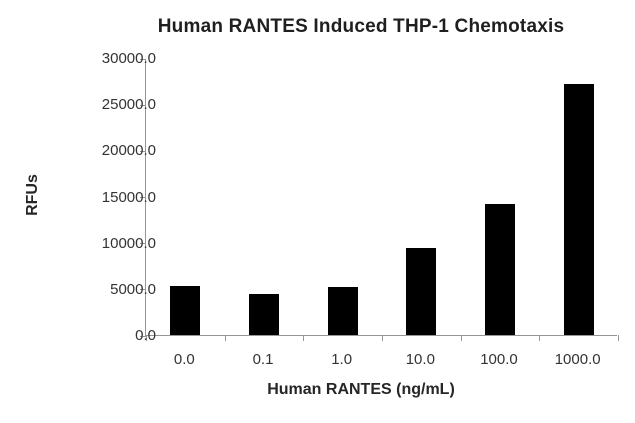  What do you see at coordinates (128, 58) in the screenshot?
I see `y-axis-tick-label: 30000.0` at bounding box center [128, 58].